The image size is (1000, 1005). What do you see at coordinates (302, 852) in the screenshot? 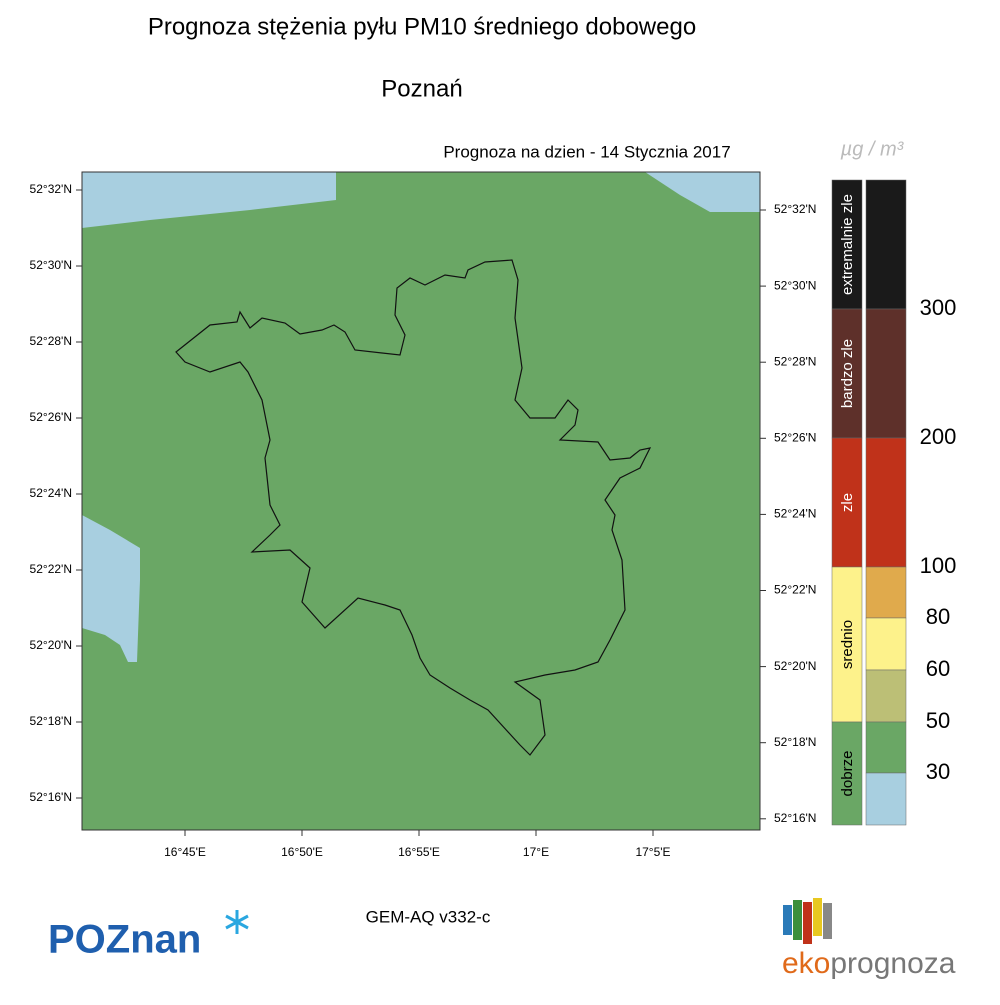
I see `lon-label: 16°50'E` at bounding box center [302, 852].